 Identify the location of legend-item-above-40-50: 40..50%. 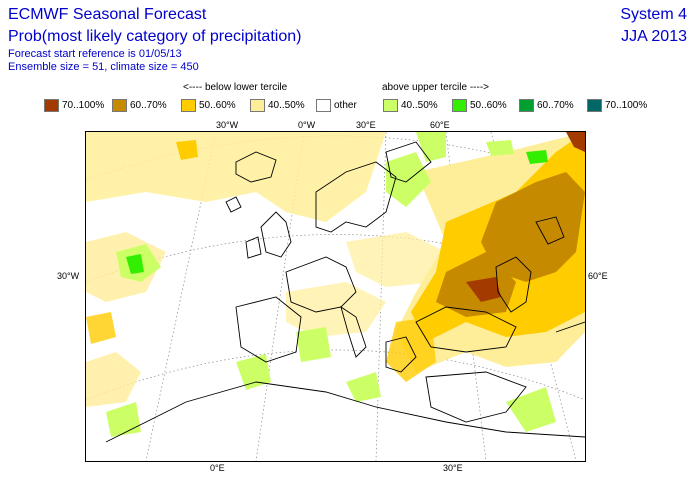
(410, 105).